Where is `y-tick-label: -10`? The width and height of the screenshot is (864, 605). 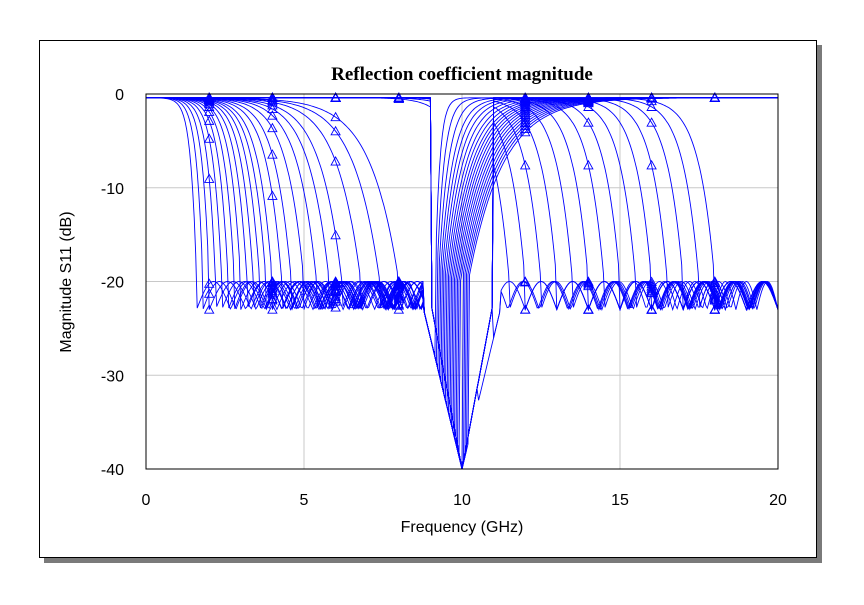 y-tick-label: -10 is located at coordinates (112, 189).